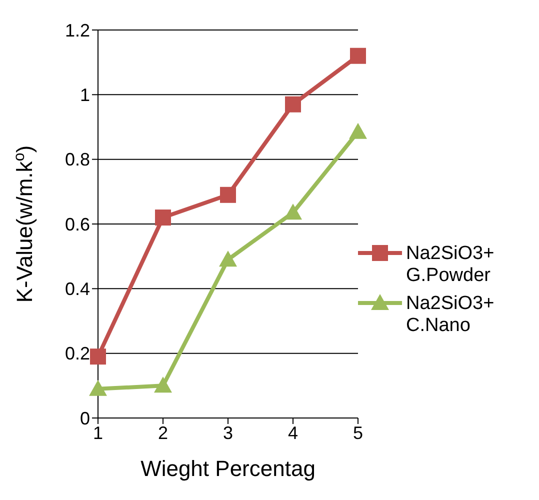  What do you see at coordinates (451, 315) in the screenshot?
I see `legend-label: Na2SiO3+ C.Nano` at bounding box center [451, 315].